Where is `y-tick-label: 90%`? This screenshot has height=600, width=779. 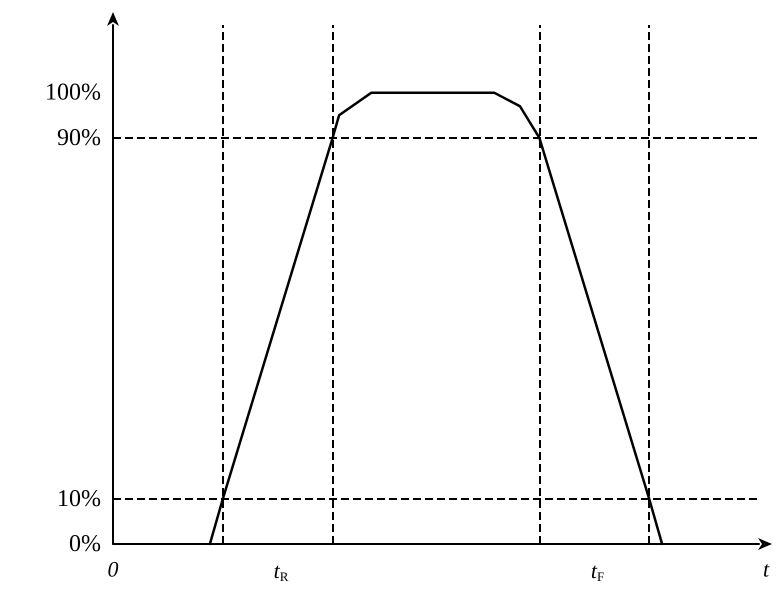
y-tick-label: 90% is located at coordinates (79, 137).